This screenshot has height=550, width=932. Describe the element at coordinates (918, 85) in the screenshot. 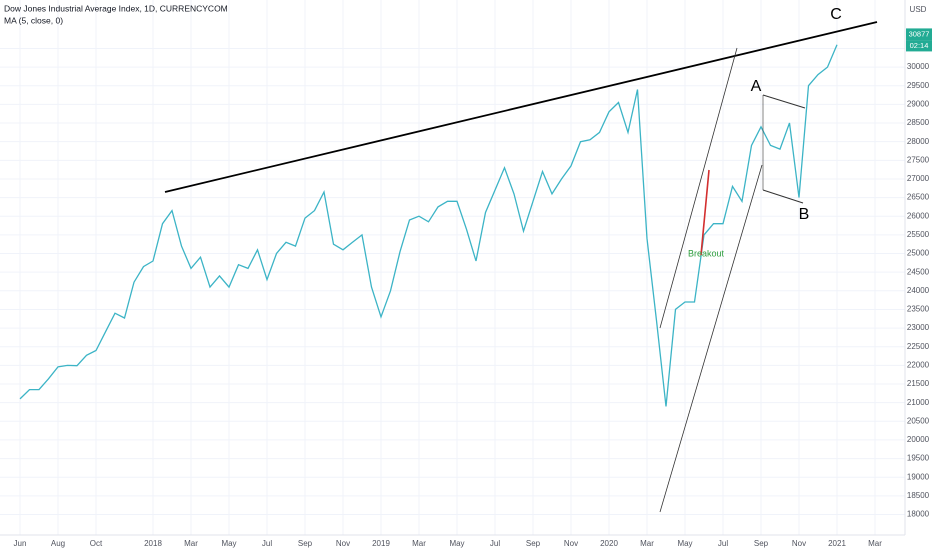

I see `y-tick-label: 29500` at that location.